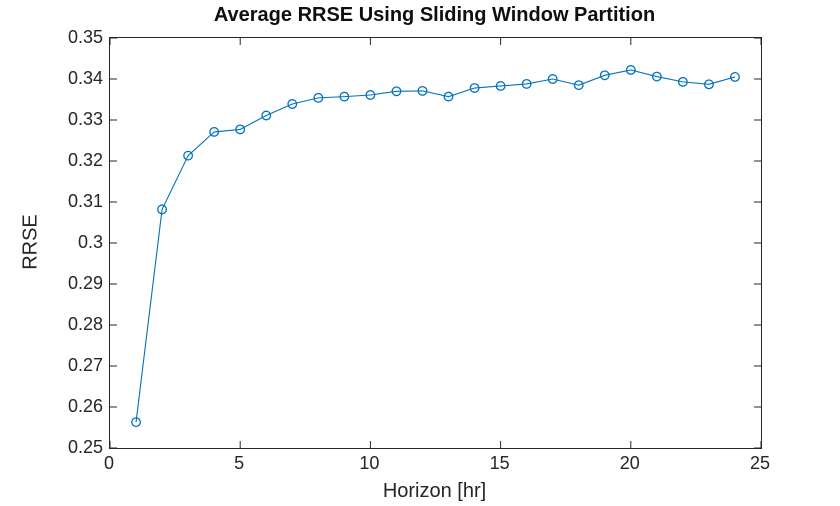 The image size is (840, 506). What do you see at coordinates (499, 463) in the screenshot?
I see `x-tick-label: 15` at bounding box center [499, 463].